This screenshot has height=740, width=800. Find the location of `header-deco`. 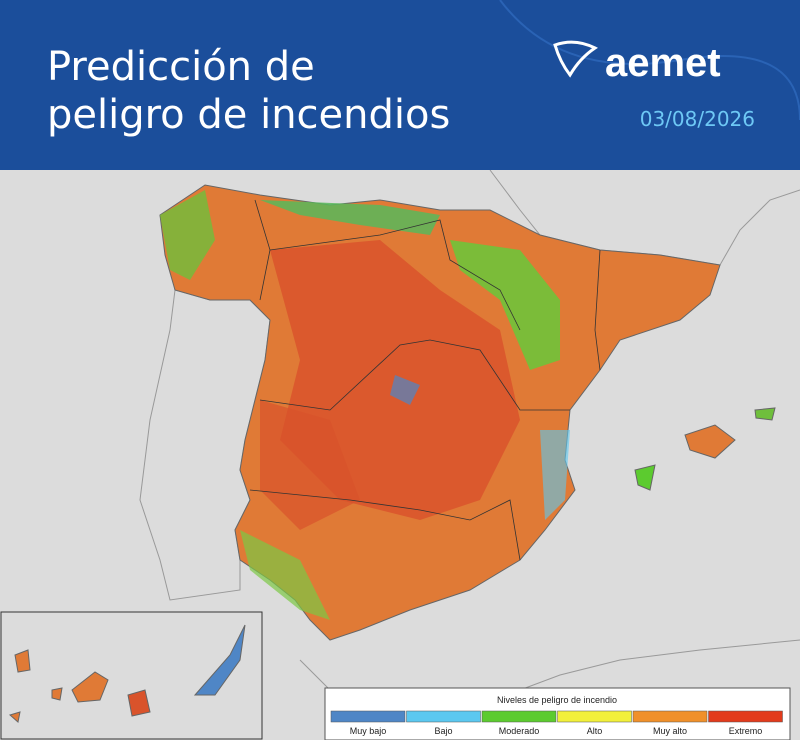

header-deco is located at coordinates (649, 60).